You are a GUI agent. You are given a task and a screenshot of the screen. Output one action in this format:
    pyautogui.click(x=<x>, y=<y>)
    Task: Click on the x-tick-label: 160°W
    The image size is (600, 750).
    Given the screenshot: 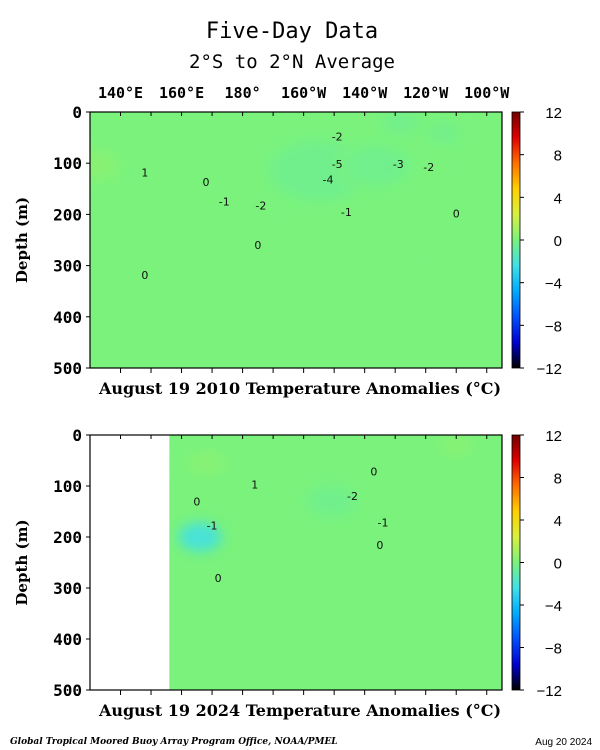 What is the action you would take?
    pyautogui.click(x=304, y=93)
    